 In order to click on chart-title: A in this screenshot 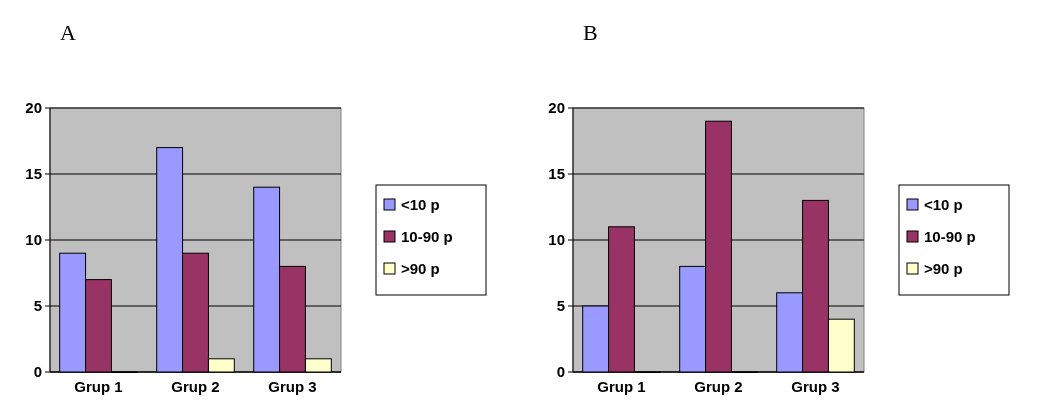, I will do `click(68, 32)`.